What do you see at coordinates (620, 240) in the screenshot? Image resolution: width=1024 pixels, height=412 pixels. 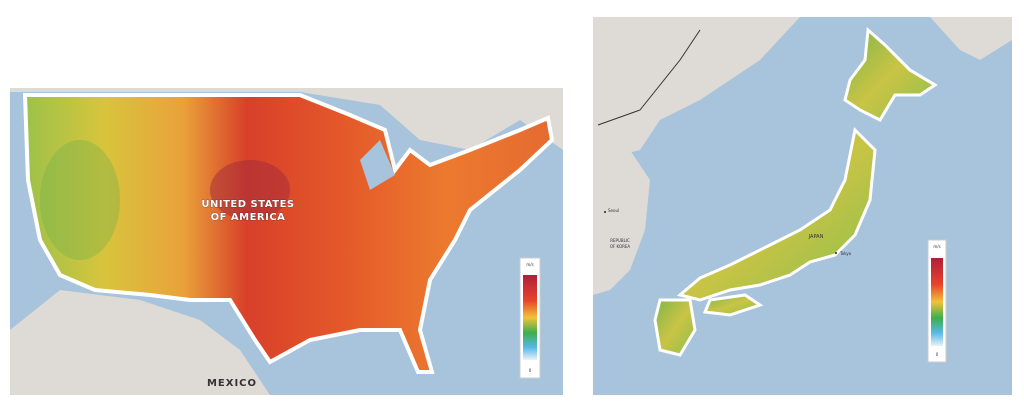 I see `country-label: REPUBLIC` at bounding box center [620, 240].